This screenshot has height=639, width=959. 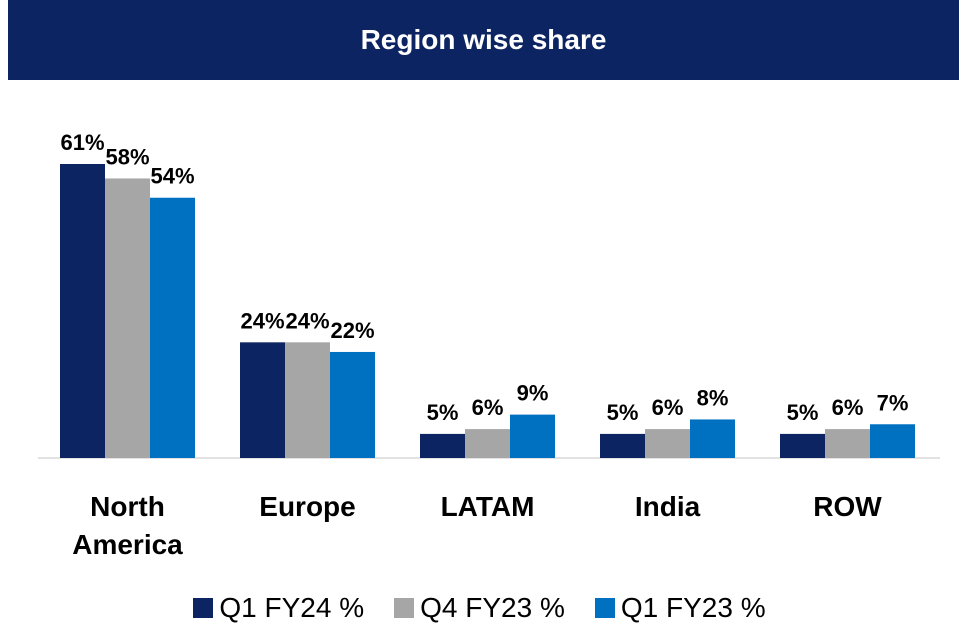 What do you see at coordinates (713, 397) in the screenshot?
I see `data-label: 8%` at bounding box center [713, 397].